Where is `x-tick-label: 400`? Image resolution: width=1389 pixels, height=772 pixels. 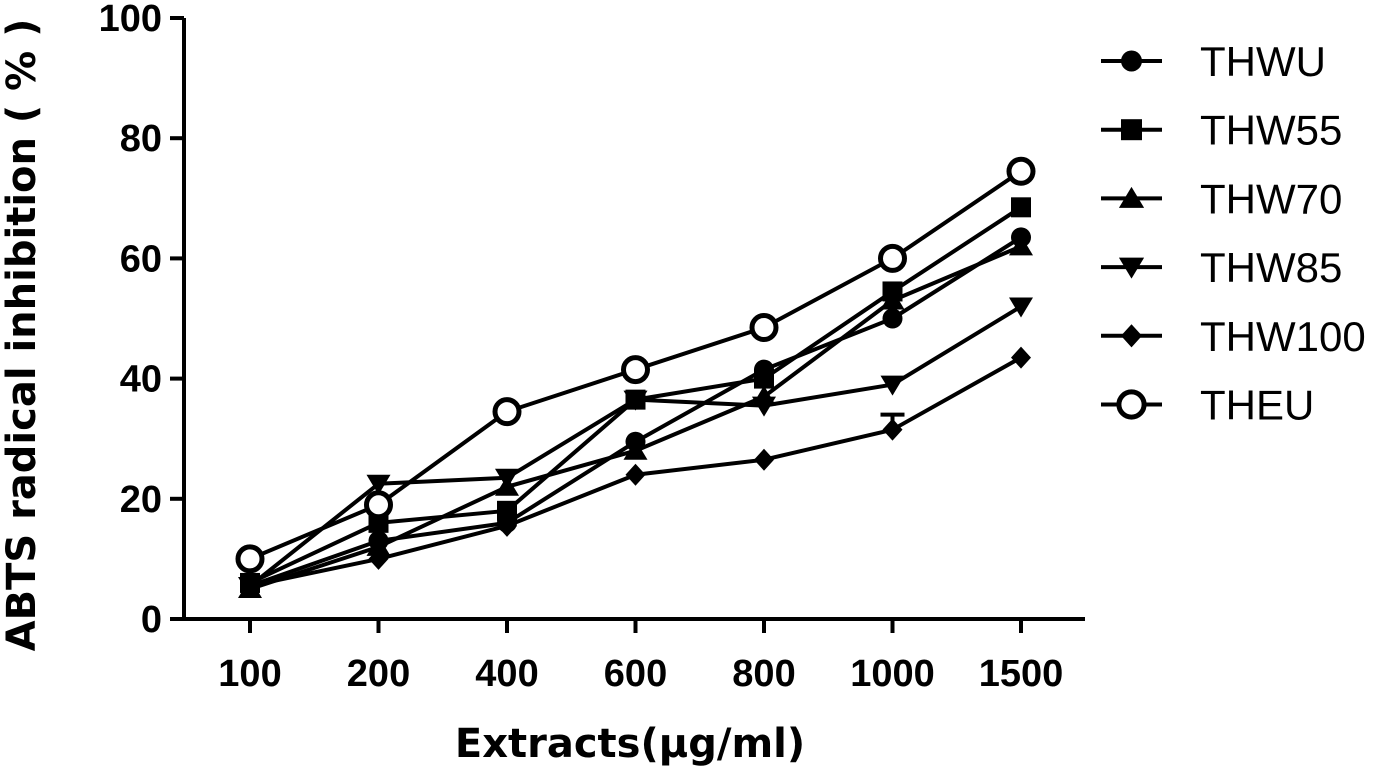
x-tick-label: 400 is located at coordinates (506, 674).